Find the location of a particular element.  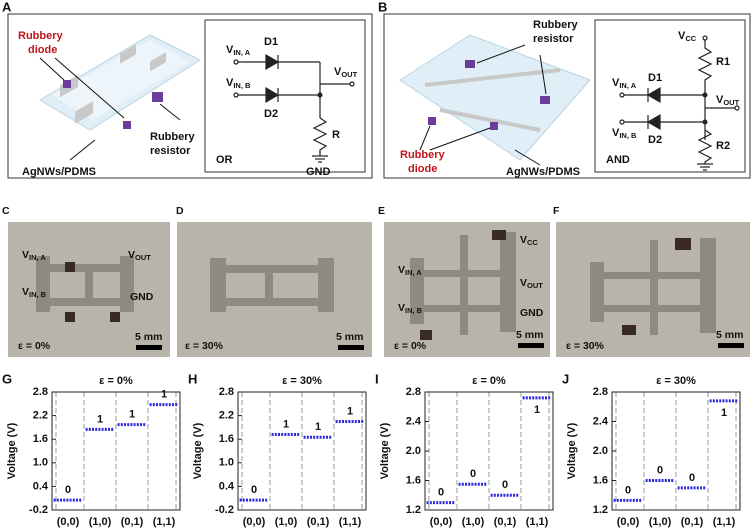

y-tick-label: 1.2 is located at coordinates (413, 510).